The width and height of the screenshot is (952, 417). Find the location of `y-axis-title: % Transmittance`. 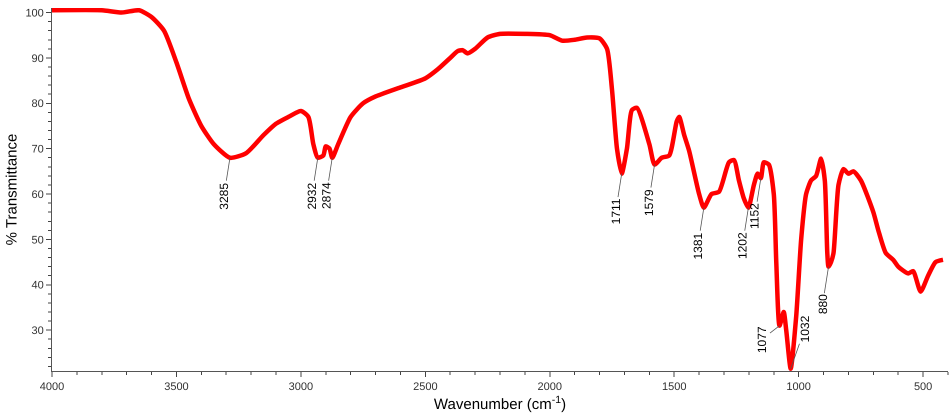

y-axis-title: % Transmittance is located at coordinates (12, 190).